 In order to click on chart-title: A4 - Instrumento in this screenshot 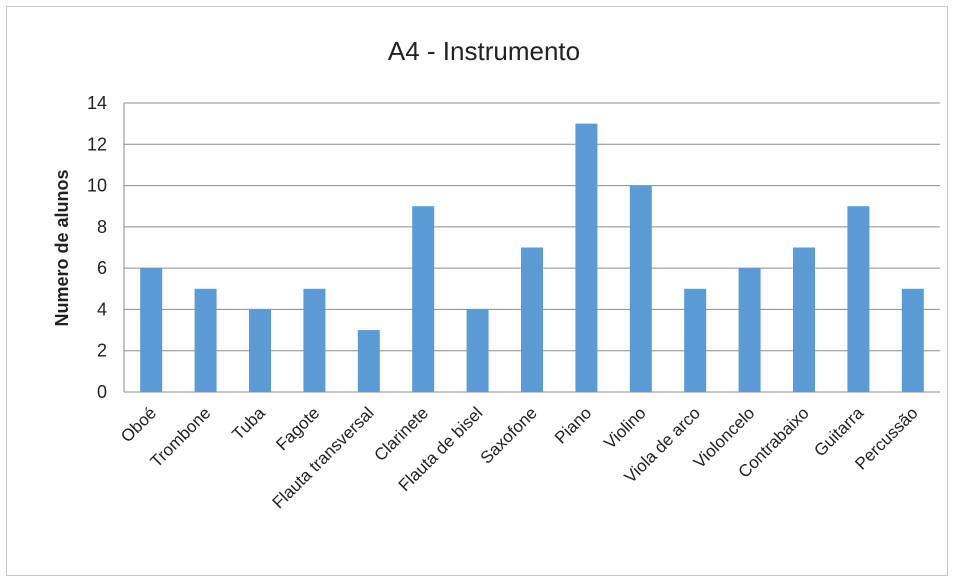, I will do `click(484, 51)`.